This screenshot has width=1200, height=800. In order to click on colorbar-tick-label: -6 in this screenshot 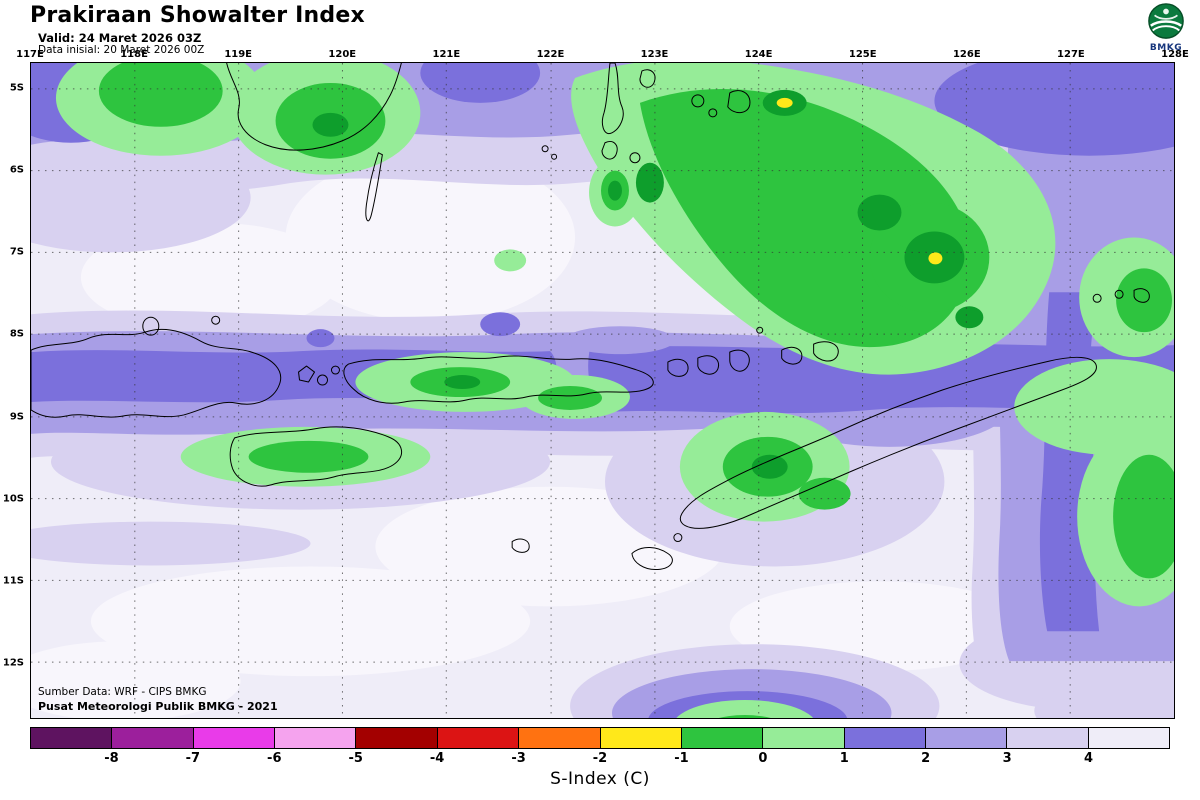, I will do `click(274, 758)`.